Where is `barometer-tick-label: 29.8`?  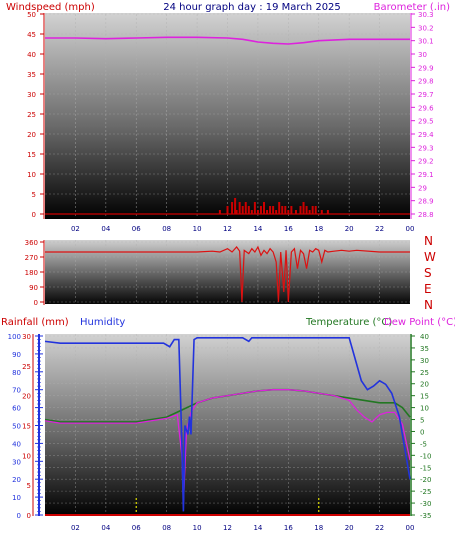 barometer-tick-label: 29.8 is located at coordinates (426, 82).